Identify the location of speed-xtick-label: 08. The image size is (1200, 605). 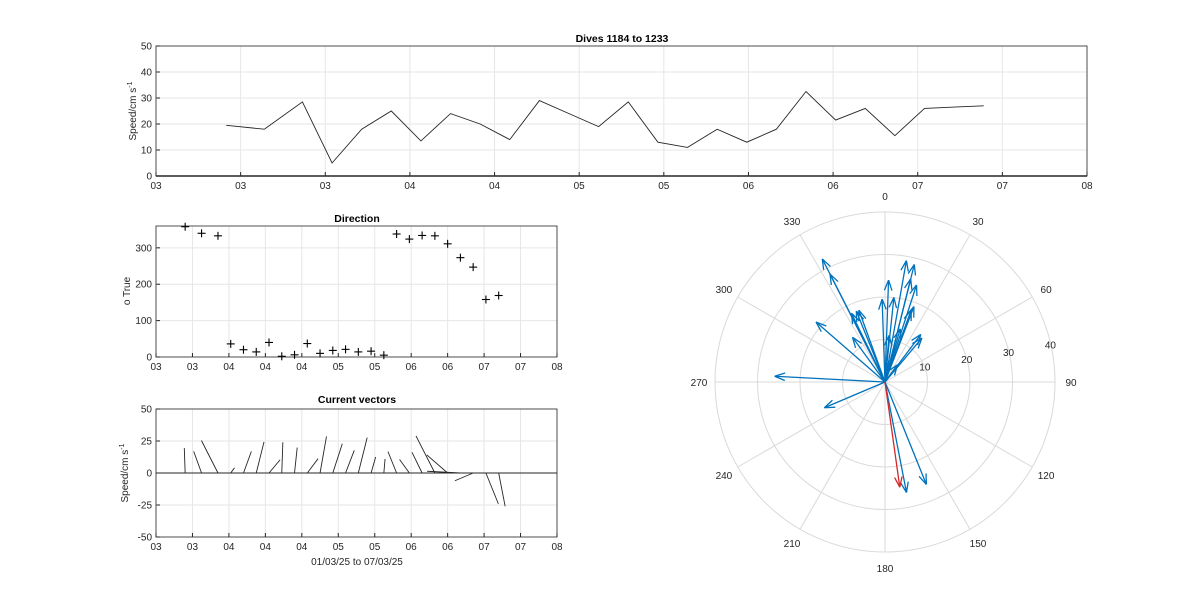
(1087, 186).